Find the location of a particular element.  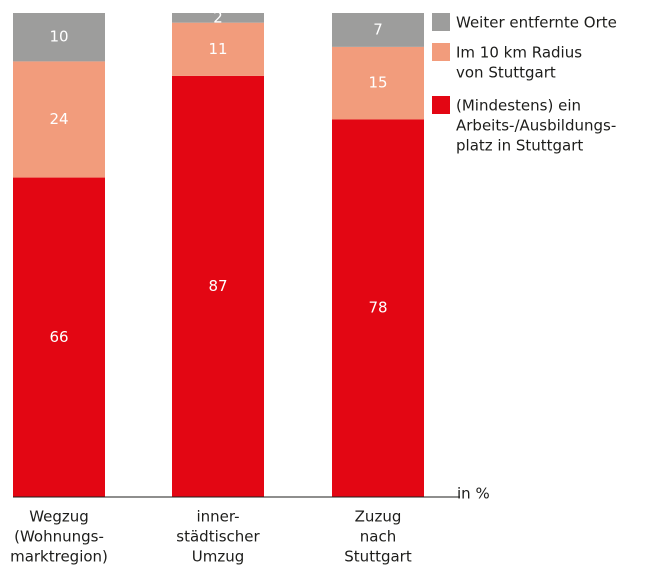

x-tick-label: Umzug is located at coordinates (218, 557).